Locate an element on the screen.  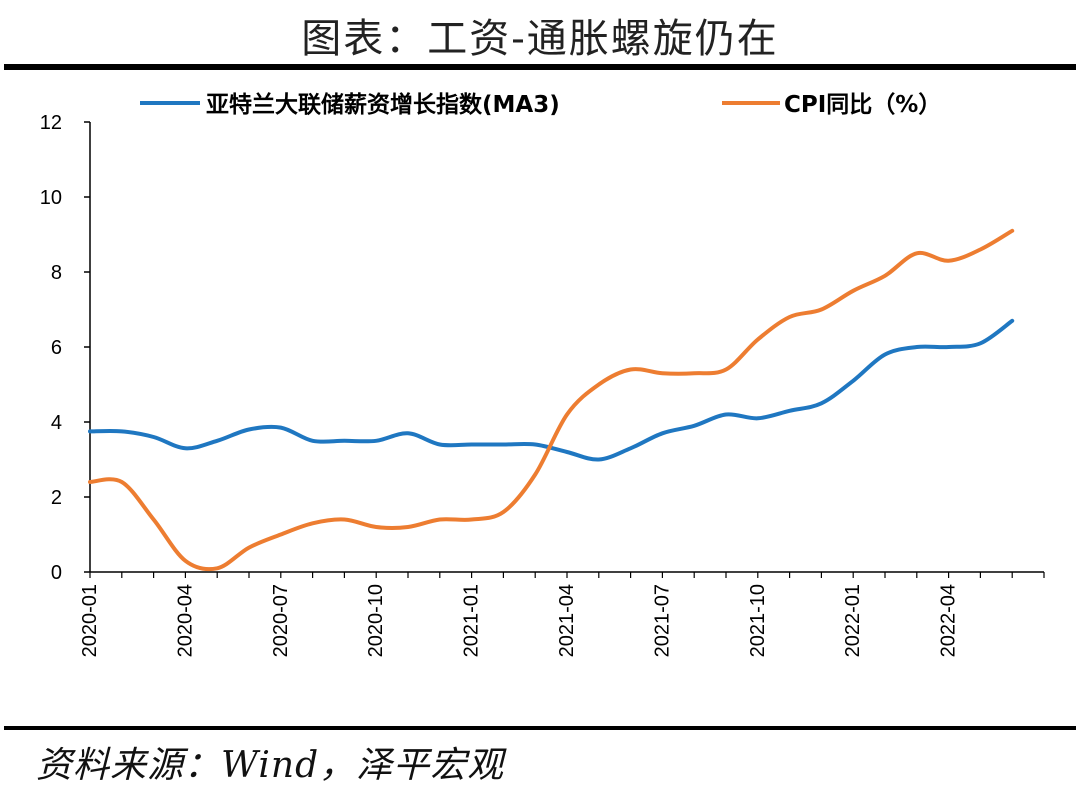
legend-label-cpi: CPI同比（%） is located at coordinates (862, 104).